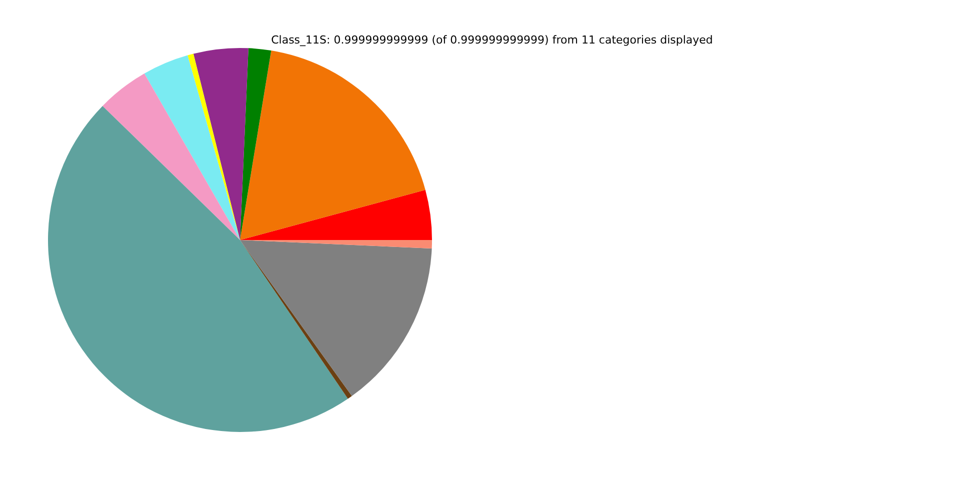  Describe the element at coordinates (492, 40) in the screenshot. I see `text: Class_11S: 0.999999999999 (of 0.999999999999) from 11 categories displayed` at that location.